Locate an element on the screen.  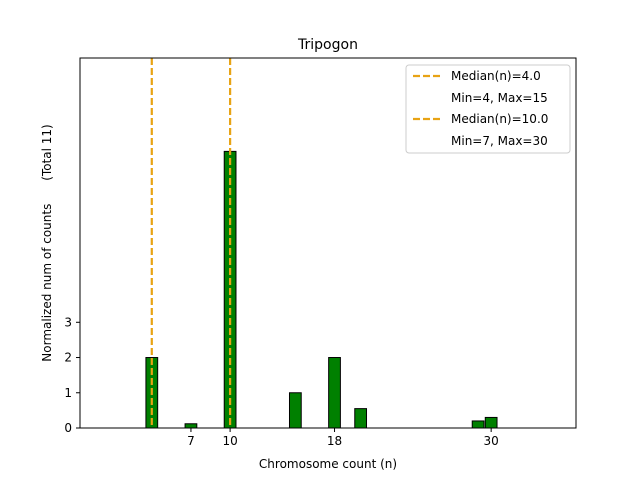
x-tick-label-10: 10 is located at coordinates (229, 441).